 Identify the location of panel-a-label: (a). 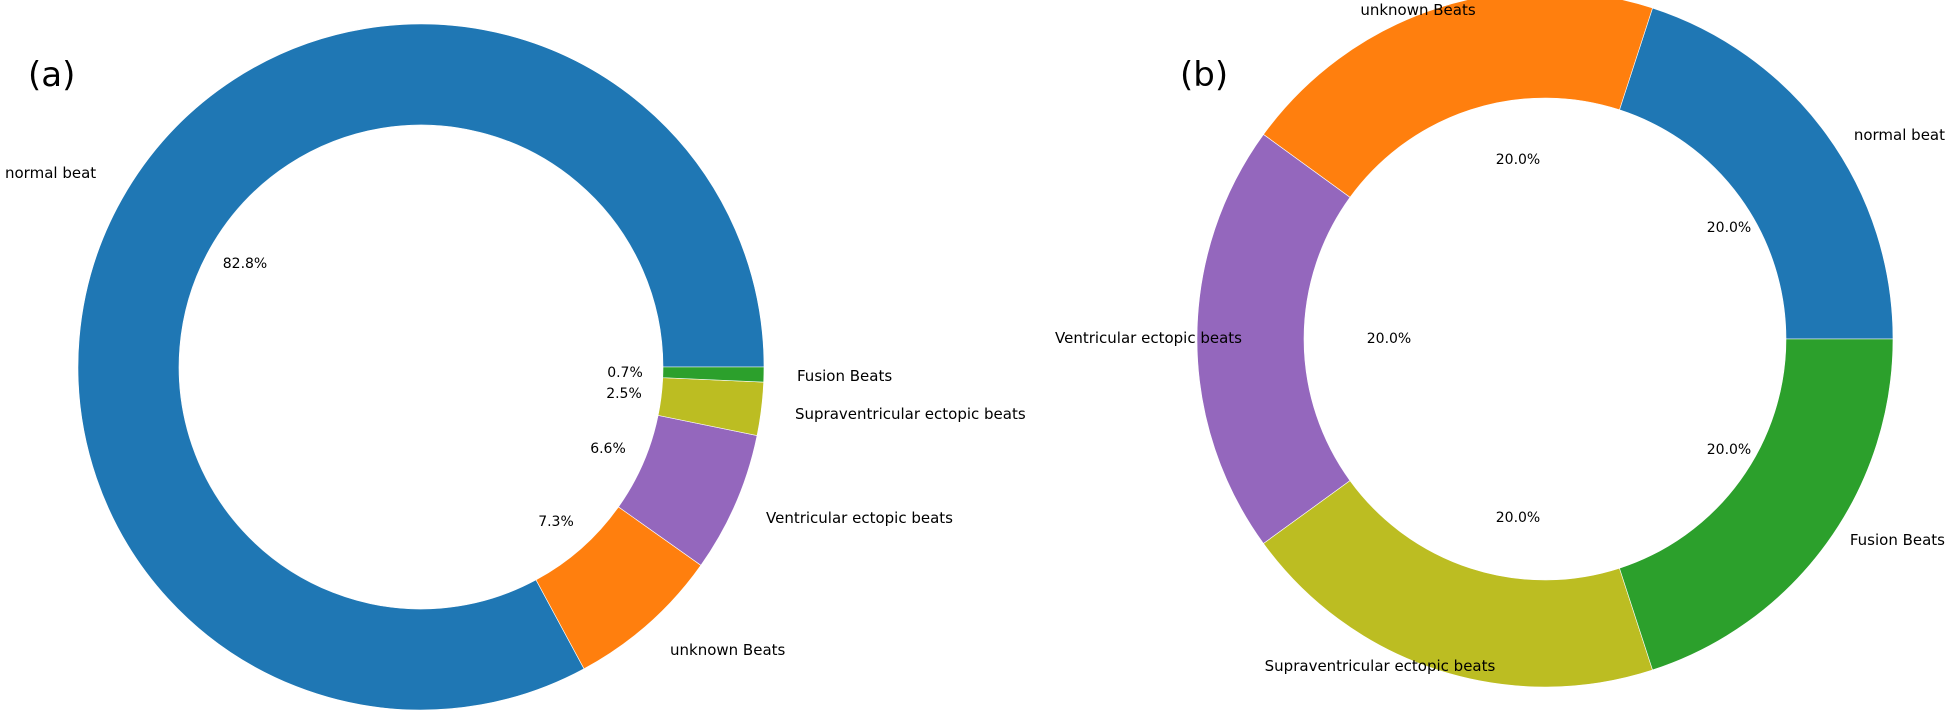
(51, 75).